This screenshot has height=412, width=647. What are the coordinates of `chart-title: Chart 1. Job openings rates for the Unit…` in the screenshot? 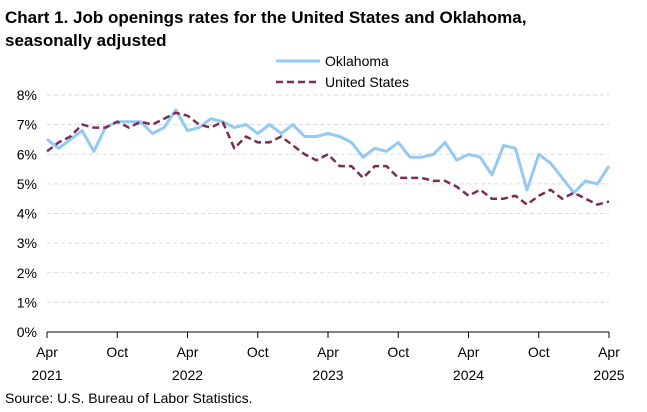 It's located at (266, 29).